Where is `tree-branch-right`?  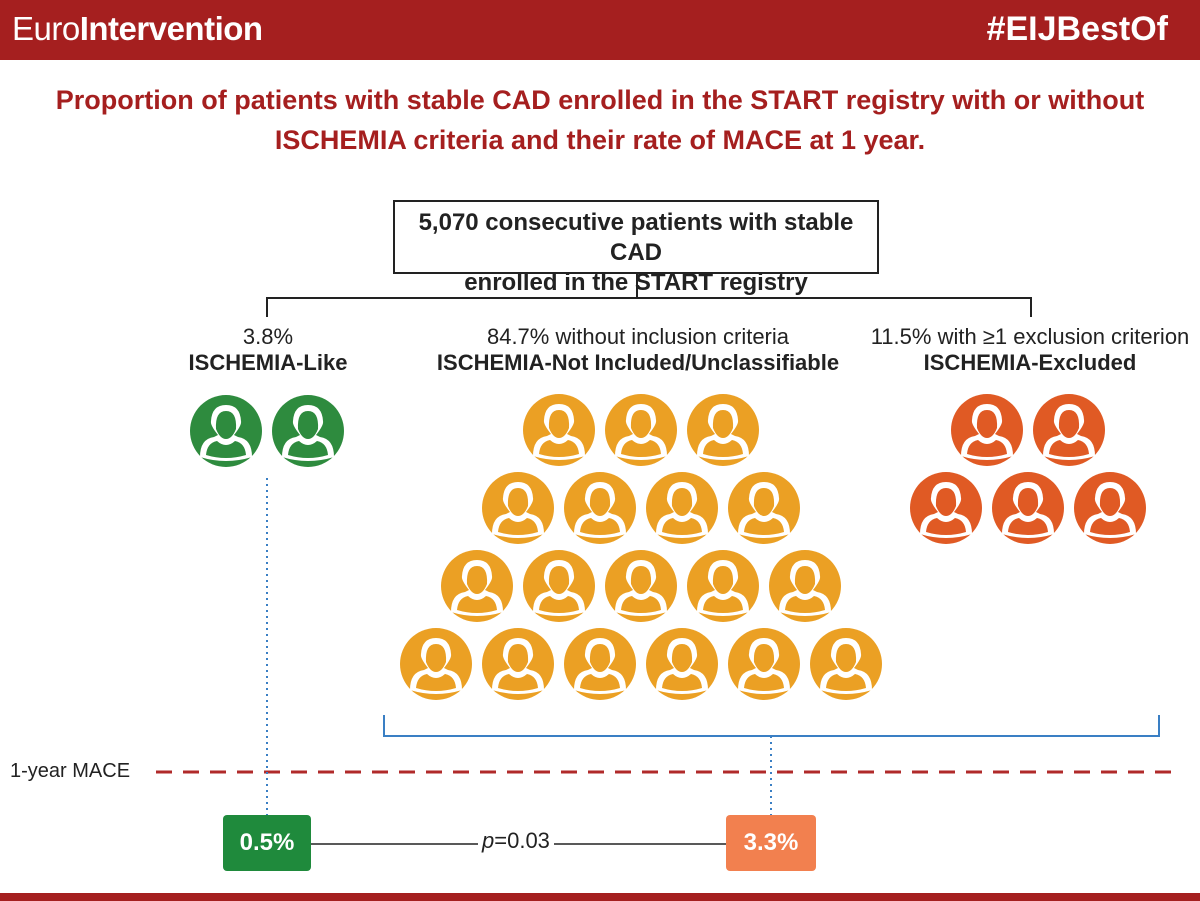
tree-branch-right is located at coordinates (1031, 307).